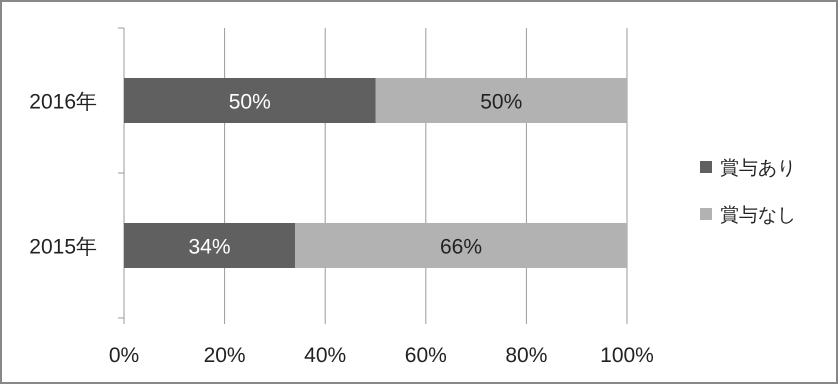 The width and height of the screenshot is (840, 386). I want to click on y-tick-label: 2016年, so click(63, 102).